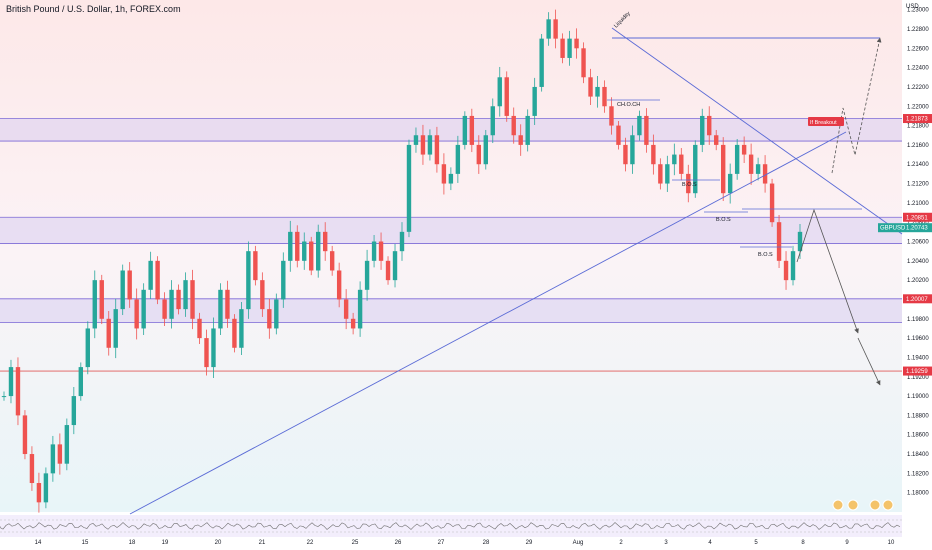 The image size is (932, 550). I want to click on time-tick-label: 26, so click(398, 543).